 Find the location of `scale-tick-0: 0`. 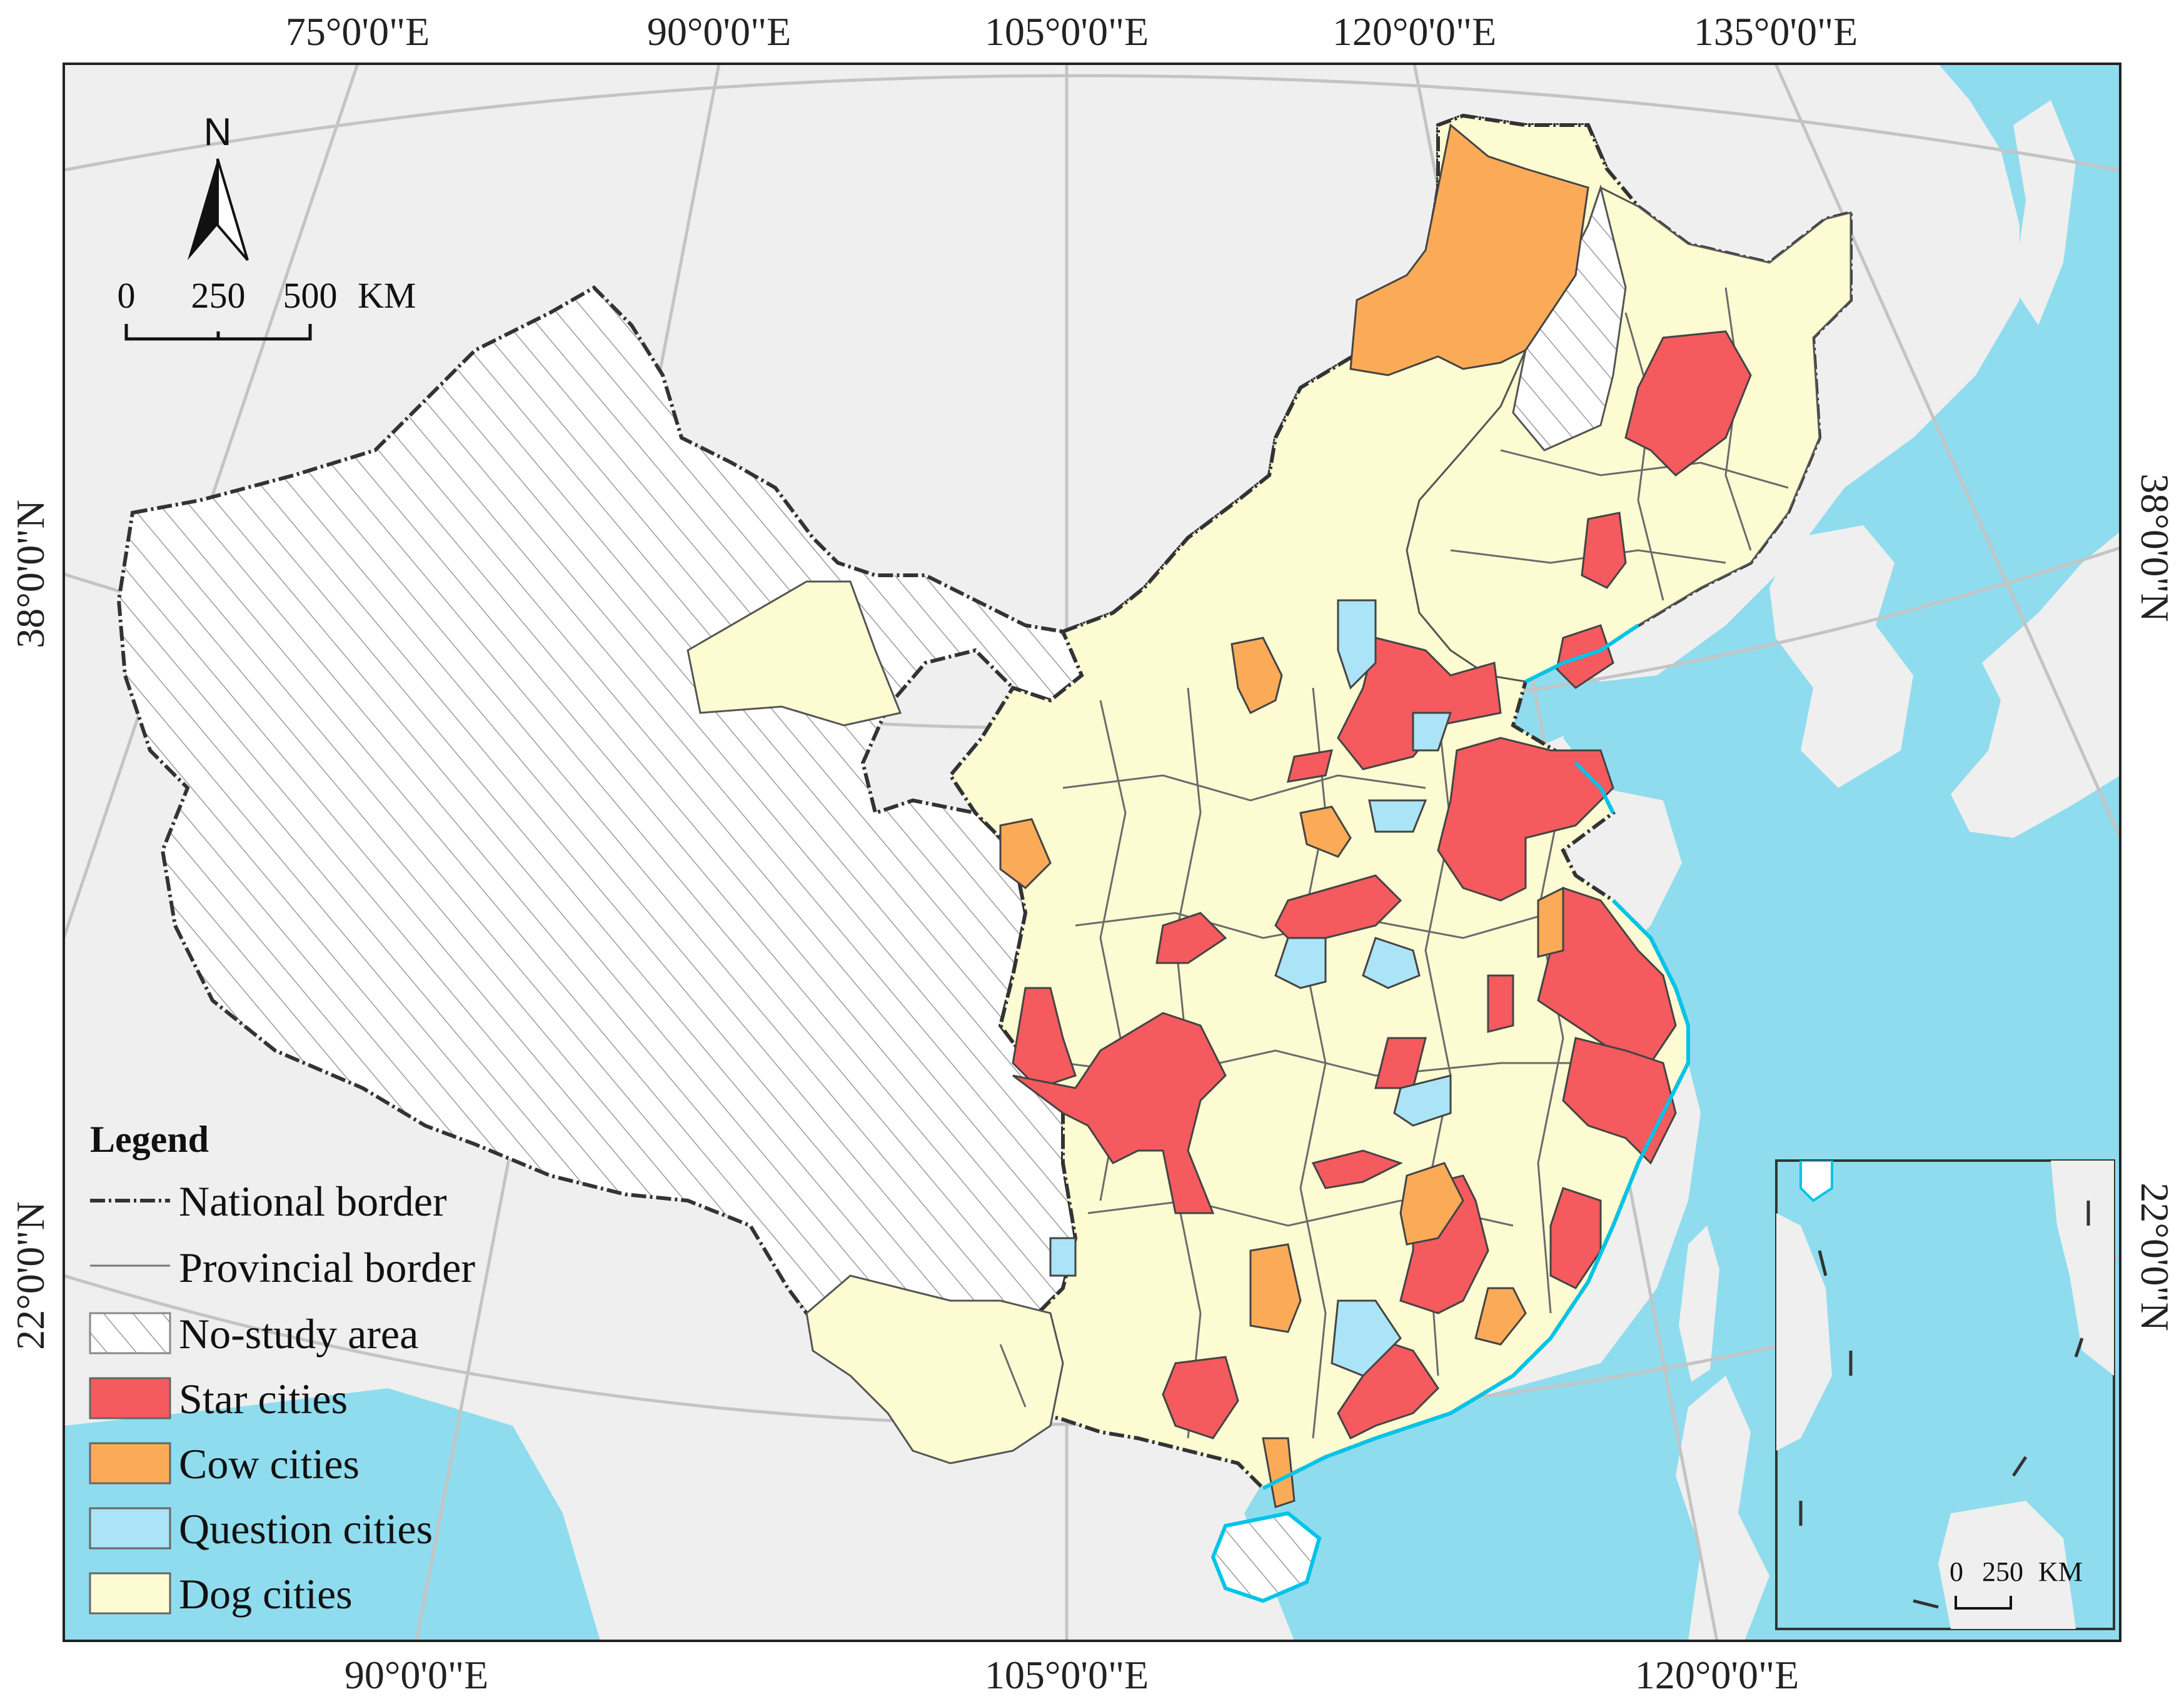

scale-tick-0: 0 is located at coordinates (127, 295).